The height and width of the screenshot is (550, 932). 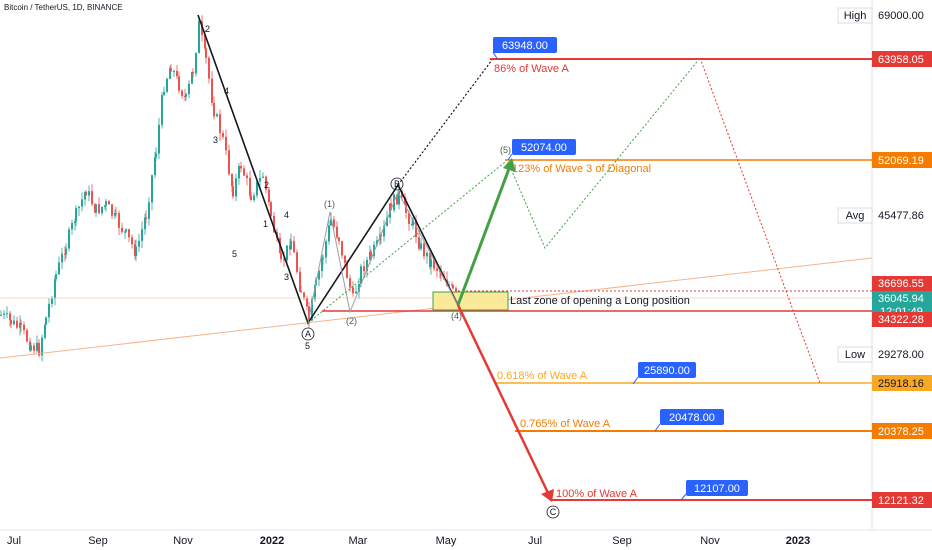 What do you see at coordinates (286, 277) in the screenshot?
I see `wave-label-3: 3` at bounding box center [286, 277].